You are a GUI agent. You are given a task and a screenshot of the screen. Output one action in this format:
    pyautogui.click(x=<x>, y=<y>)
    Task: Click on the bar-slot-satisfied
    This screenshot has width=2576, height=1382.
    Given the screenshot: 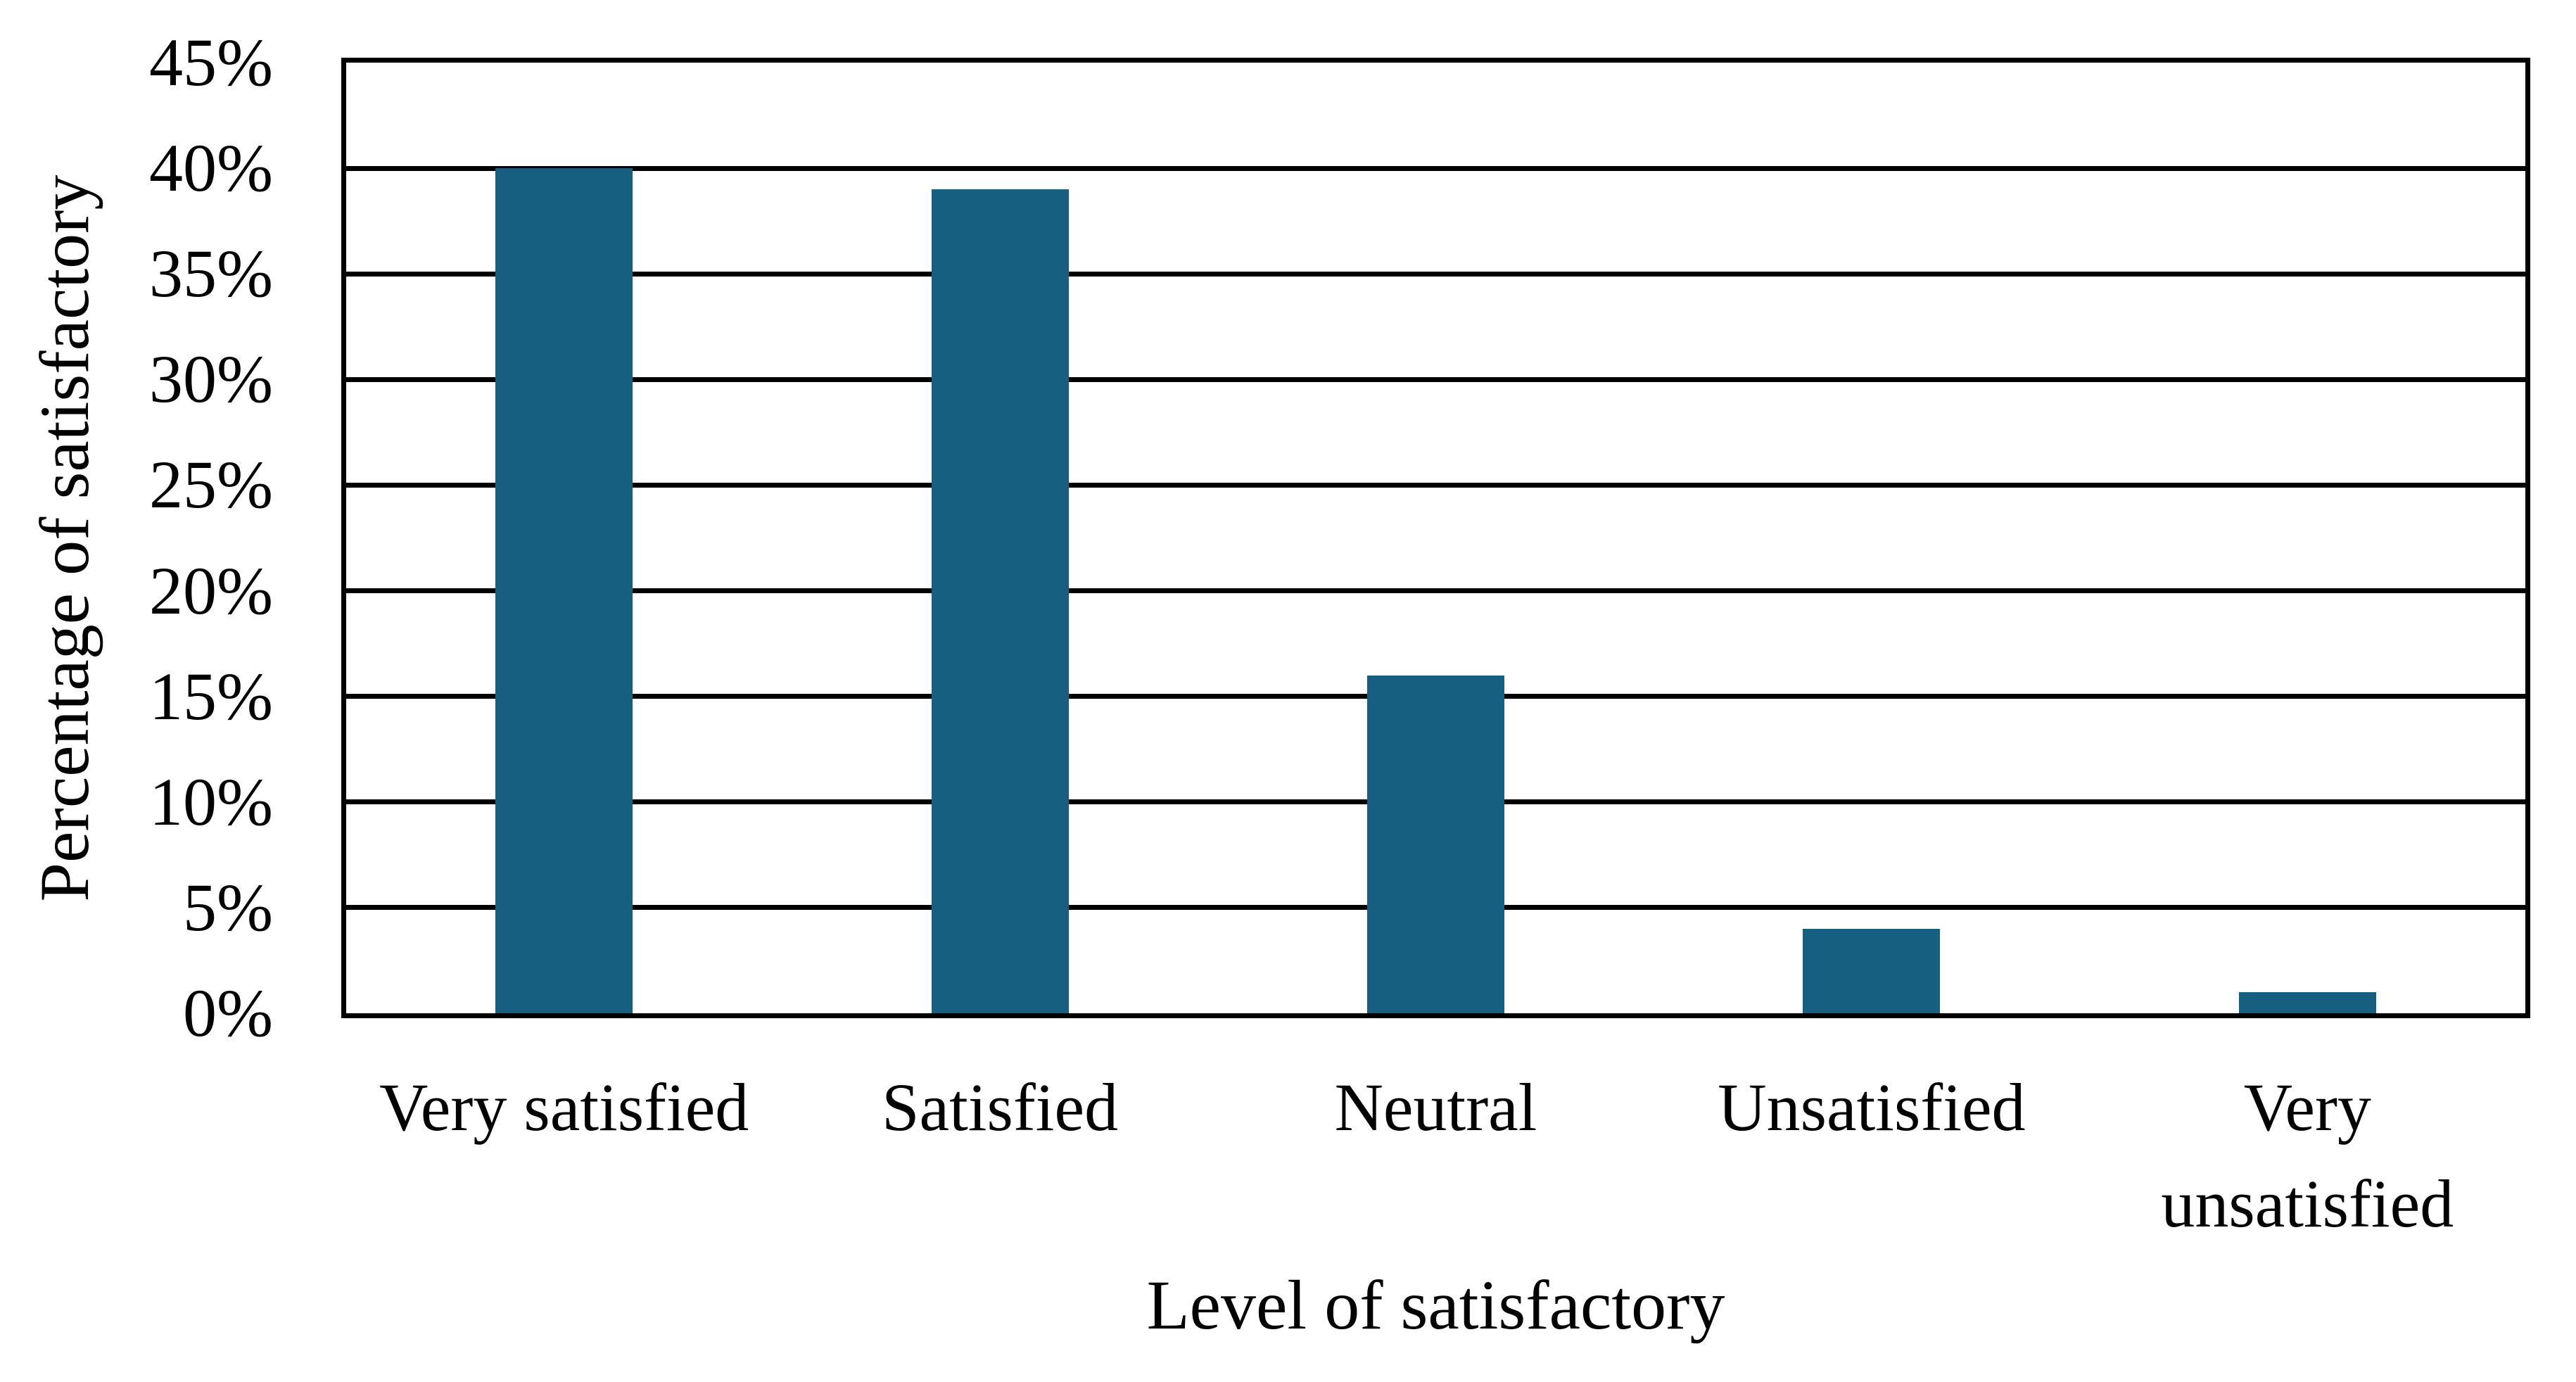 What is the action you would take?
    pyautogui.click(x=1000, y=538)
    